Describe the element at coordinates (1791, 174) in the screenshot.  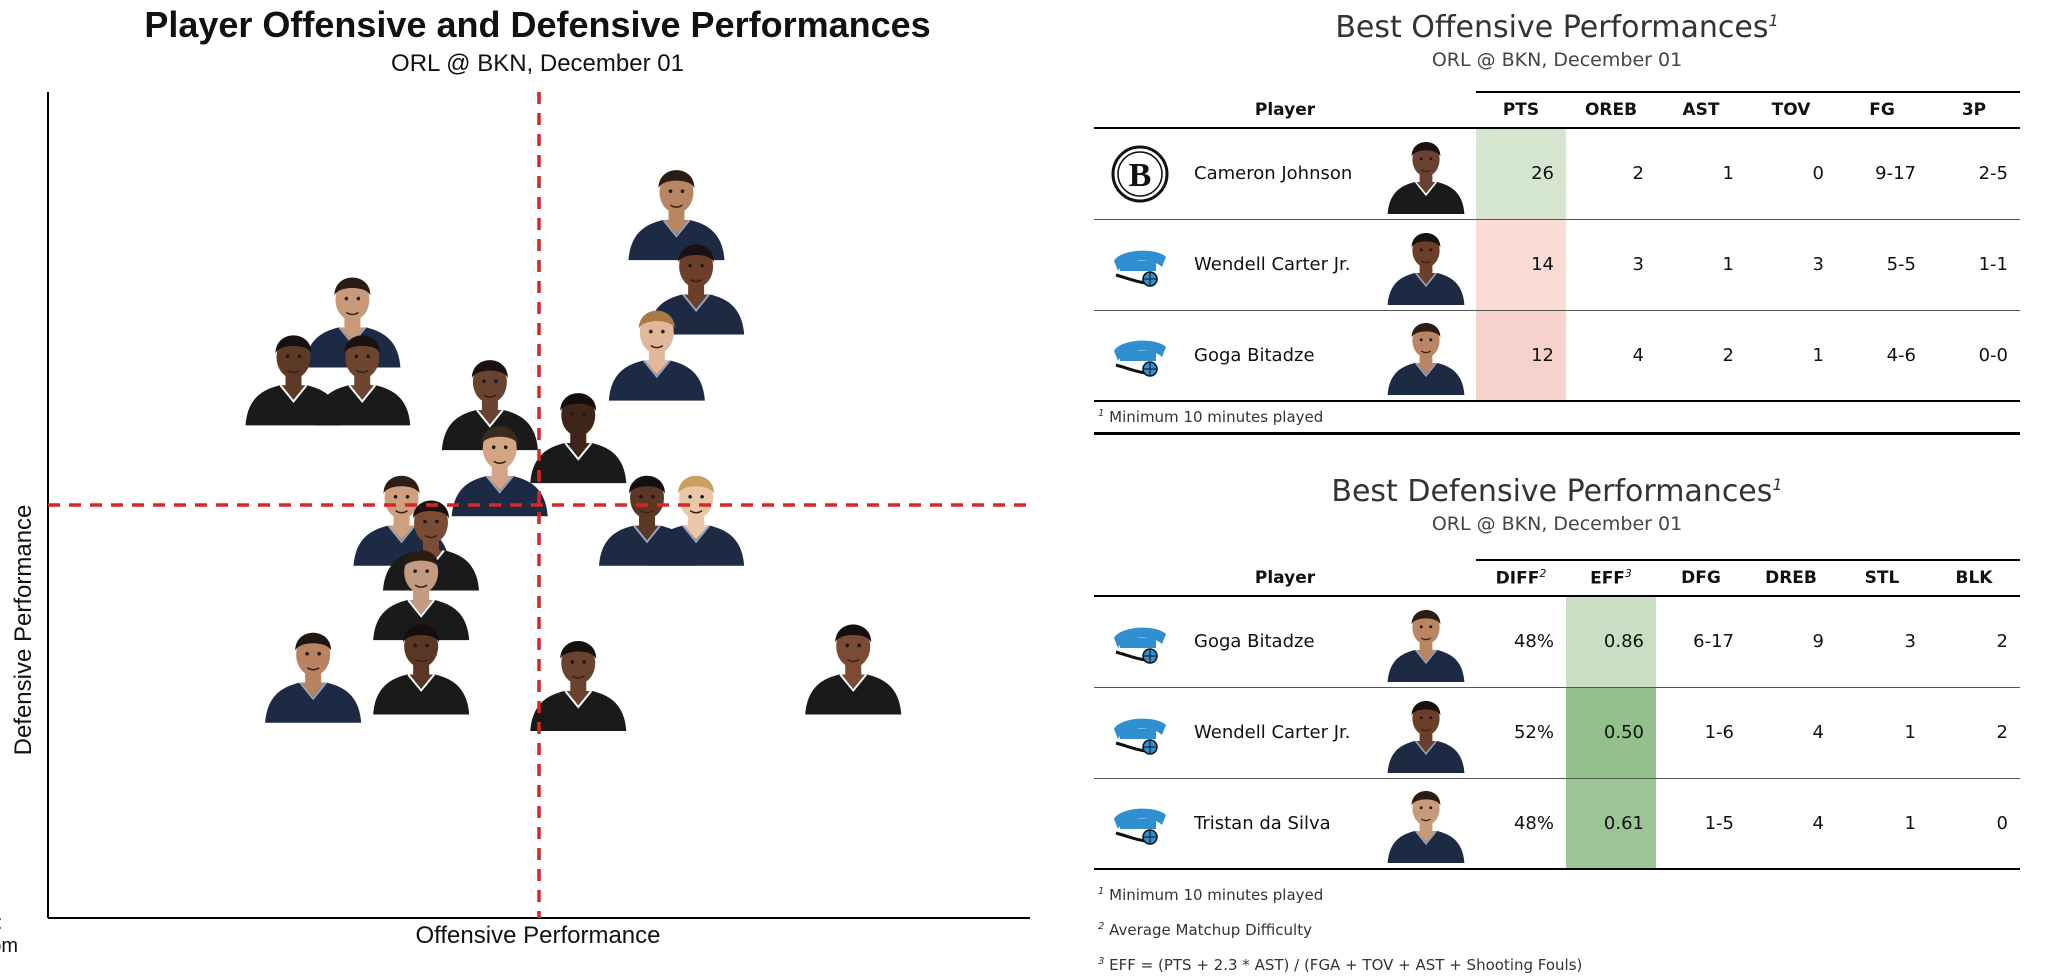
I see `stat-cell: 0` at that location.